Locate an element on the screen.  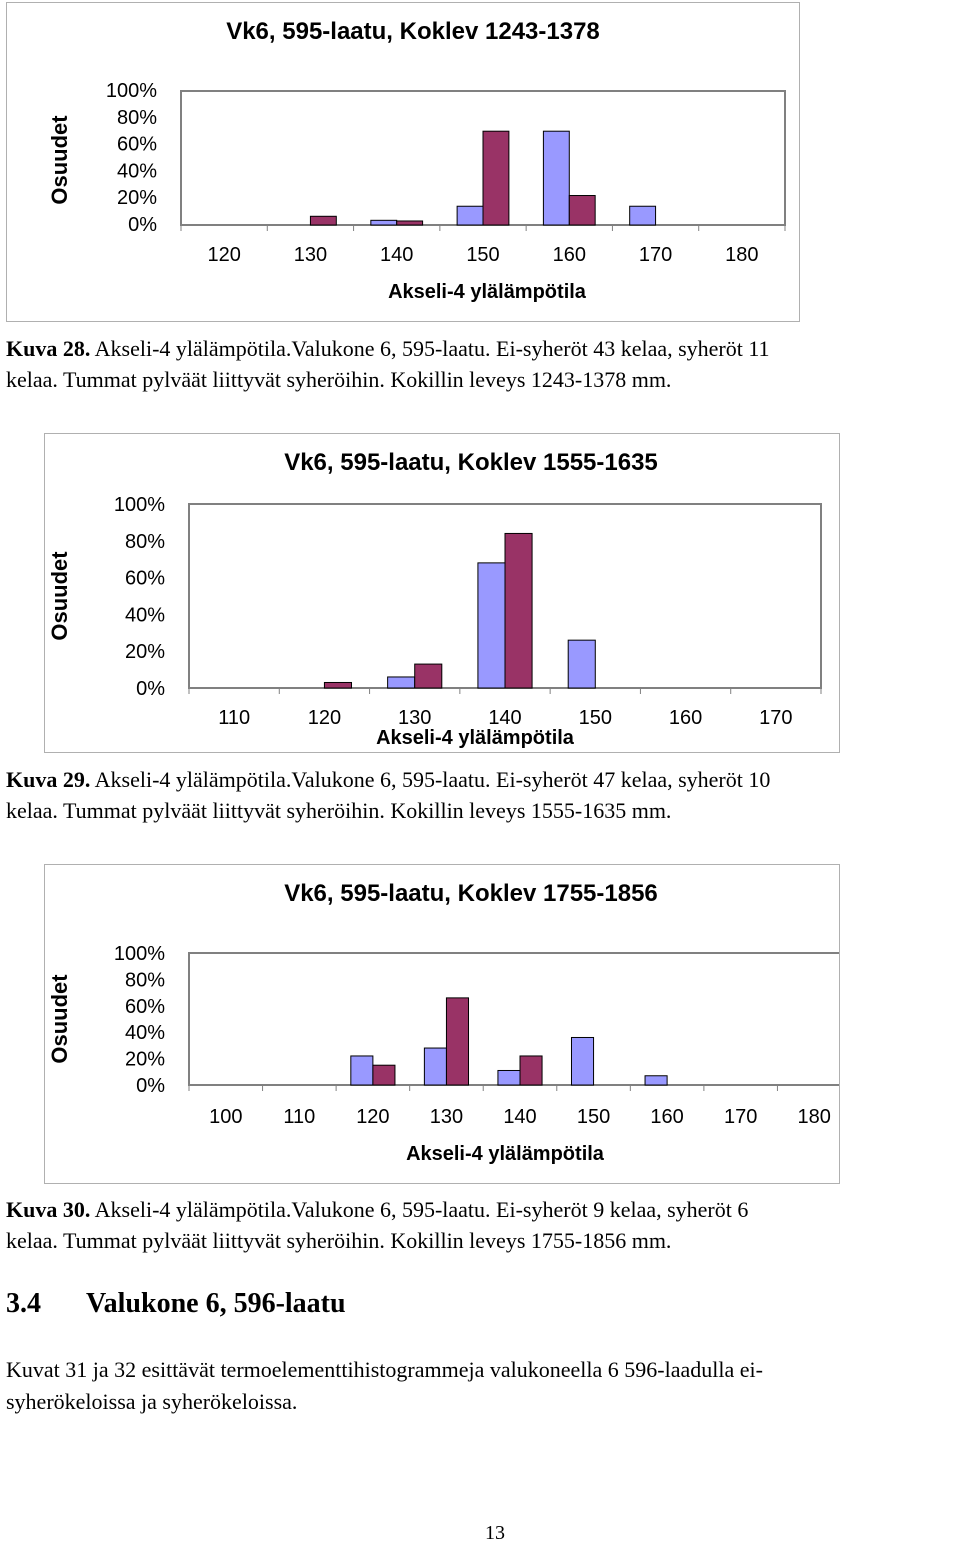
caption-label: Kuva 28. is located at coordinates (48, 348).